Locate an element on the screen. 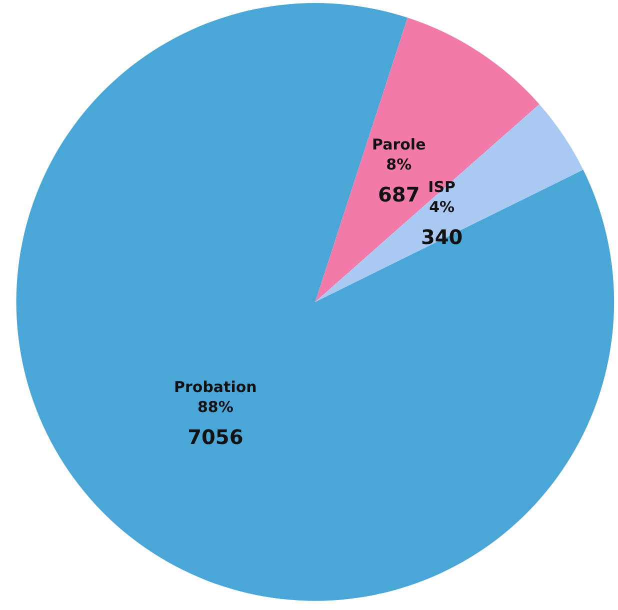 The image size is (618, 610). data-label: 340 is located at coordinates (441, 237).